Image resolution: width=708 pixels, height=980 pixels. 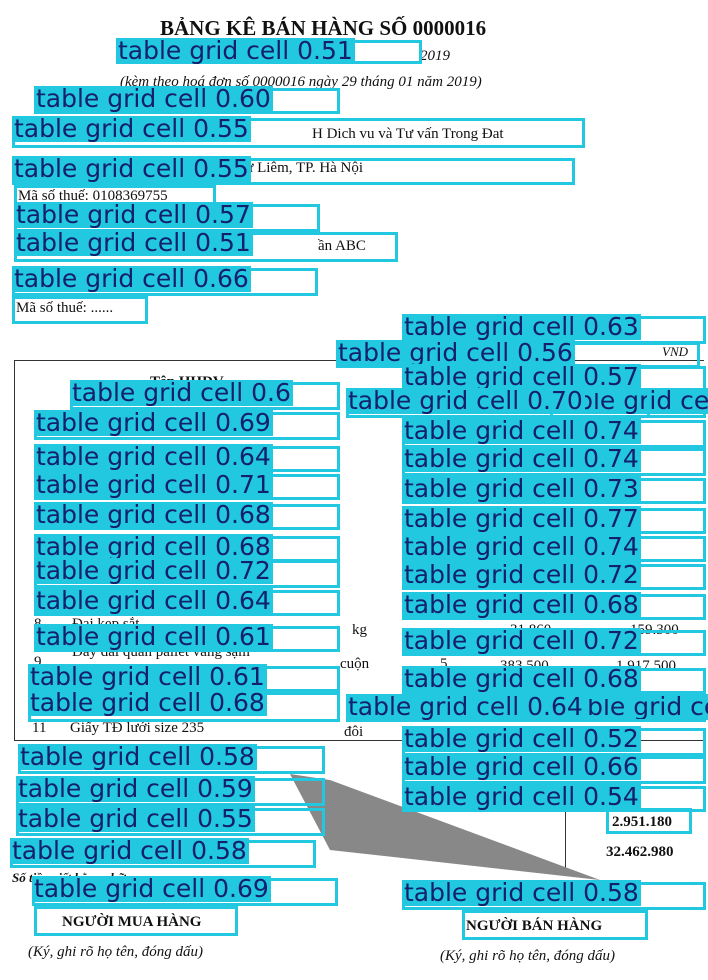 I want to click on detection-label: table grid cell 0.71, so click(x=153, y=485).